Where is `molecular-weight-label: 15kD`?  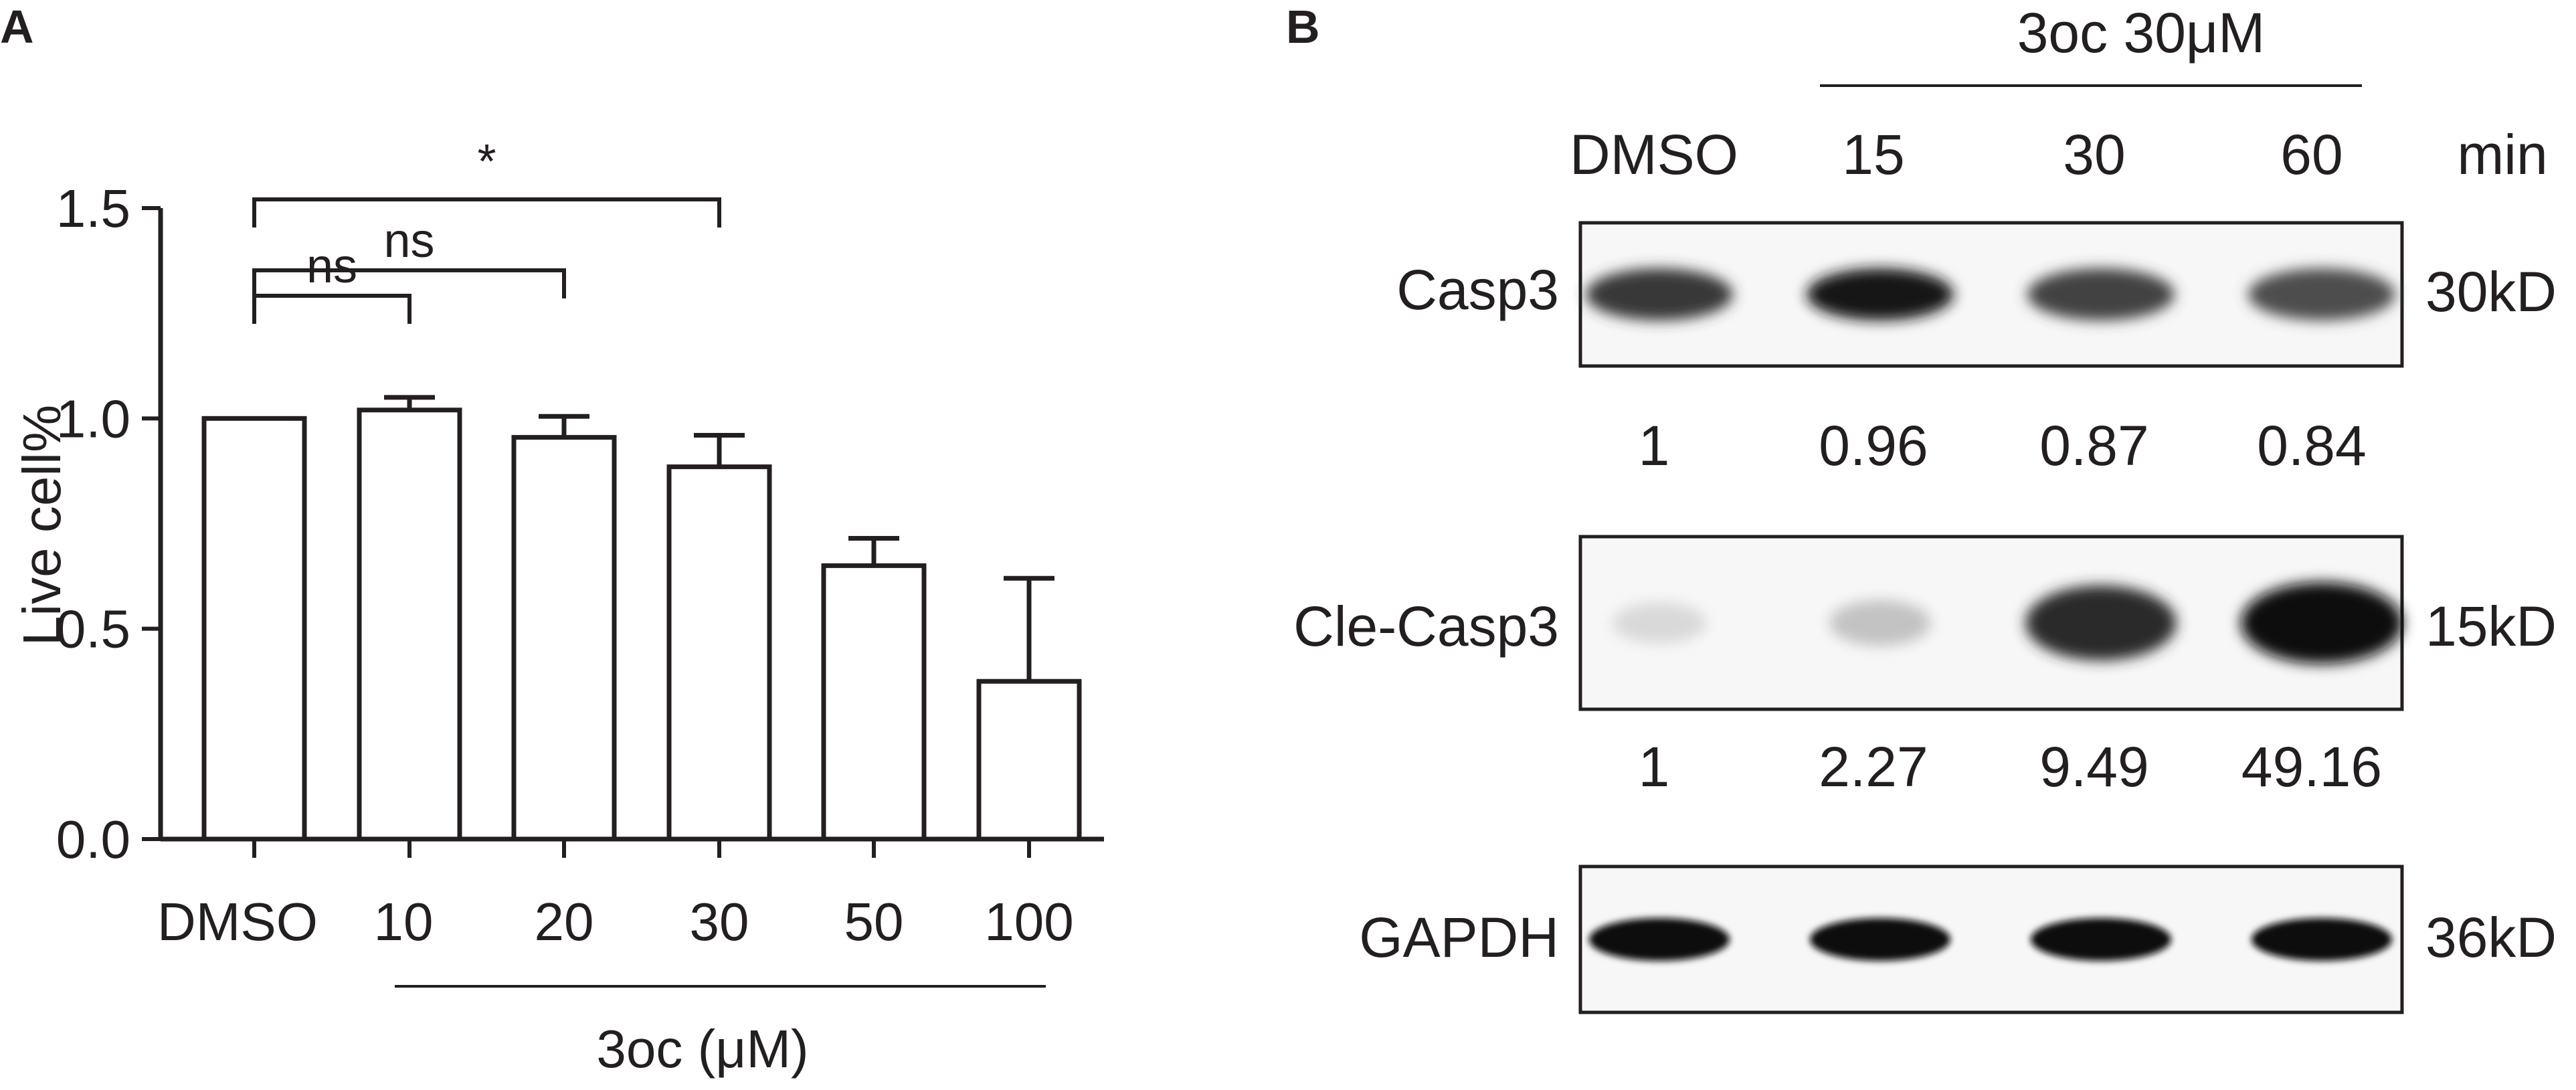 molecular-weight-label: 15kD is located at coordinates (2491, 626).